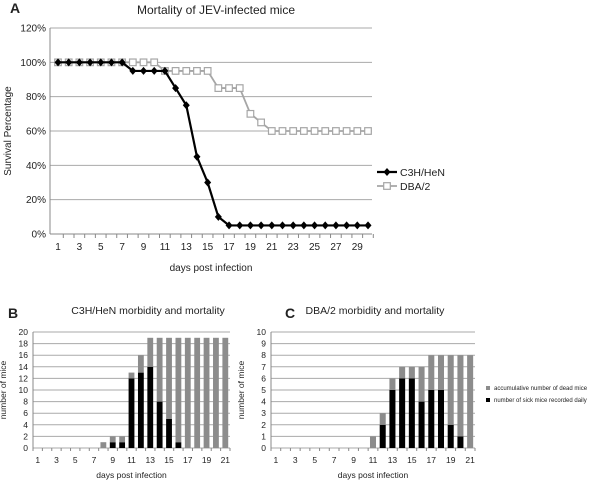 This screenshot has height=485, width=600. What do you see at coordinates (13, 313) in the screenshot?
I see `panel-label-b: B` at bounding box center [13, 313].